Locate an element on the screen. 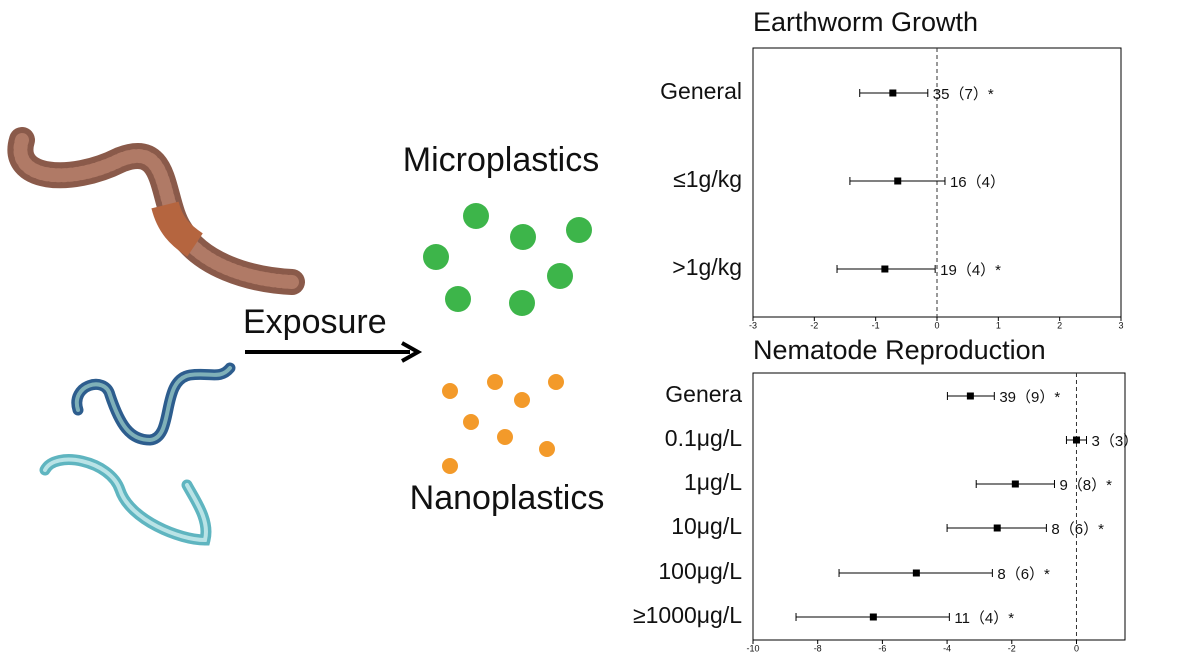 This screenshot has height=663, width=1179. category-label: Genera is located at coordinates (703, 394).